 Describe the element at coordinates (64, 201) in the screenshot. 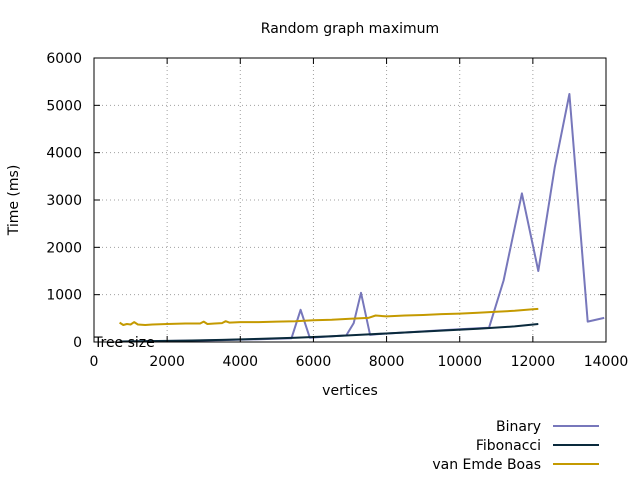

I see `y-tick-label: 3000` at that location.